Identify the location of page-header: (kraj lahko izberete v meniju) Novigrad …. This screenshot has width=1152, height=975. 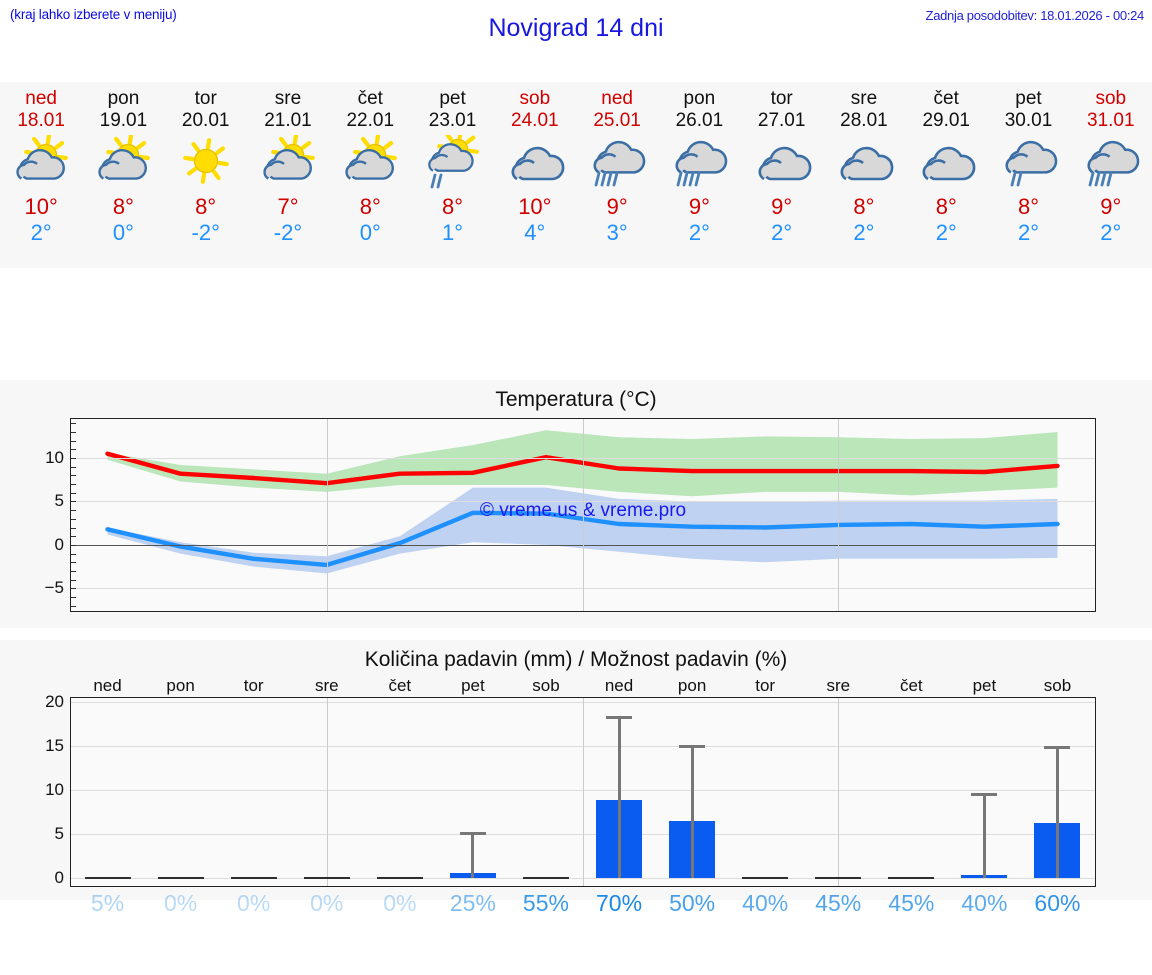
(576, 28).